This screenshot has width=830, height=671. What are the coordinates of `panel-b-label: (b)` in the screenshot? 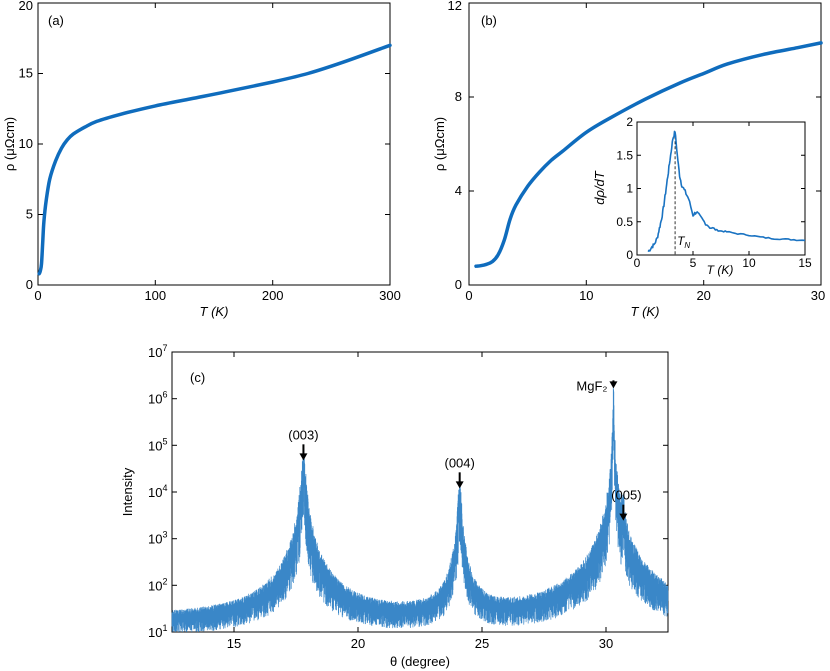 It's located at (489, 20).